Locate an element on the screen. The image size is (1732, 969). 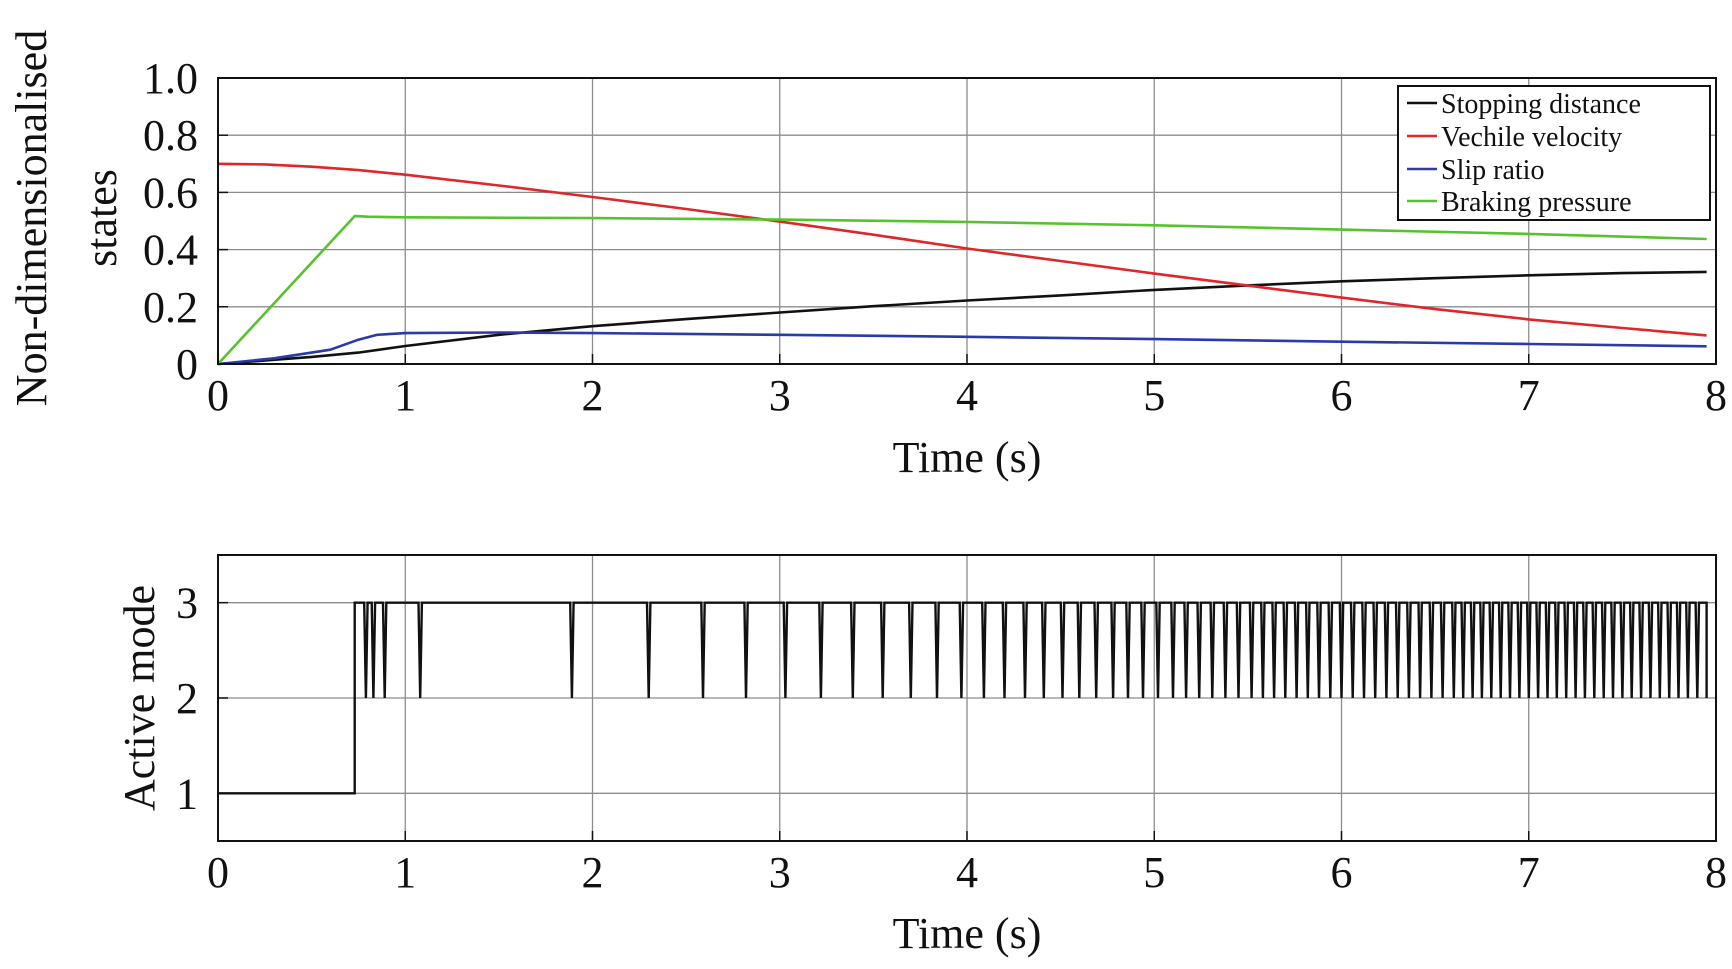
legend-label-braking-pressure: Braking pressure is located at coordinates (1536, 202).